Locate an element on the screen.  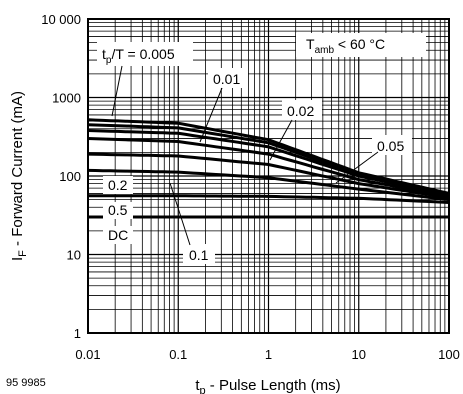
figure-reference: 95 9985 is located at coordinates (26, 383).